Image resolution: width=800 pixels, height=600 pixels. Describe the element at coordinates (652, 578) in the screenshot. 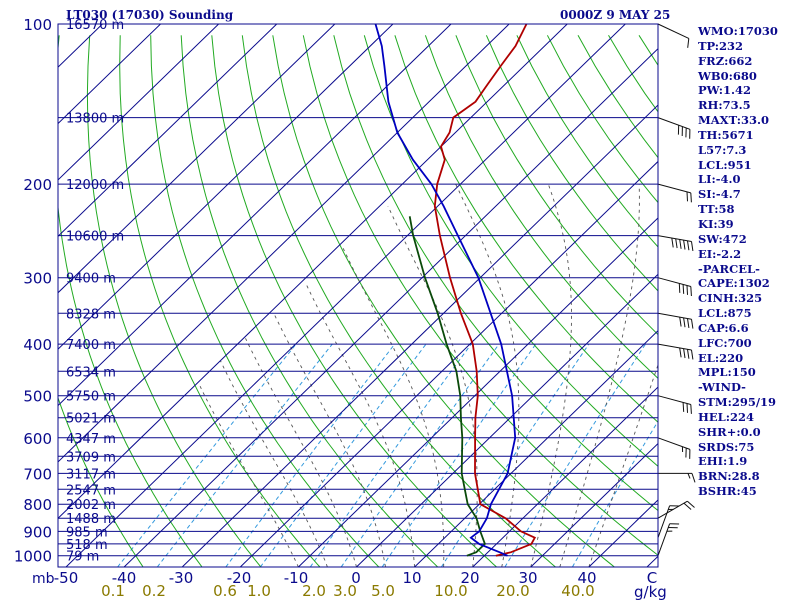

I see `temperature-tick-label: C` at that location.